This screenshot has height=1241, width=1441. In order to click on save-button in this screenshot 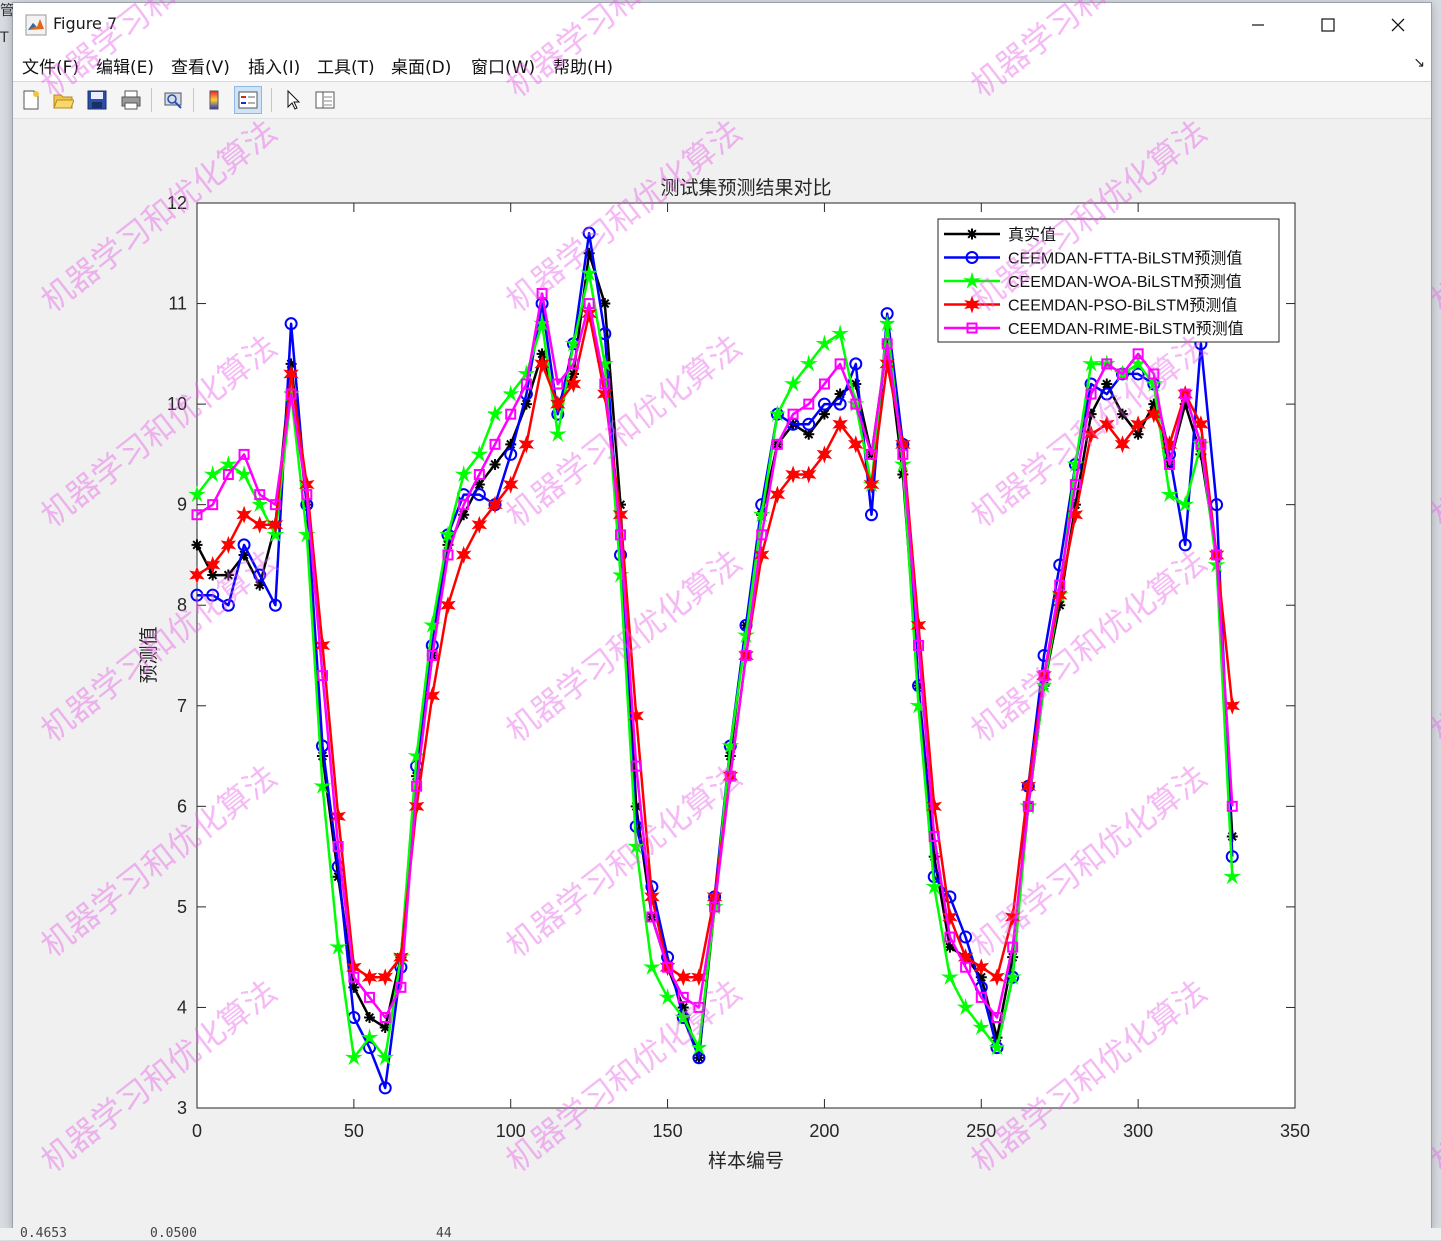, I will do `click(97, 100)`.